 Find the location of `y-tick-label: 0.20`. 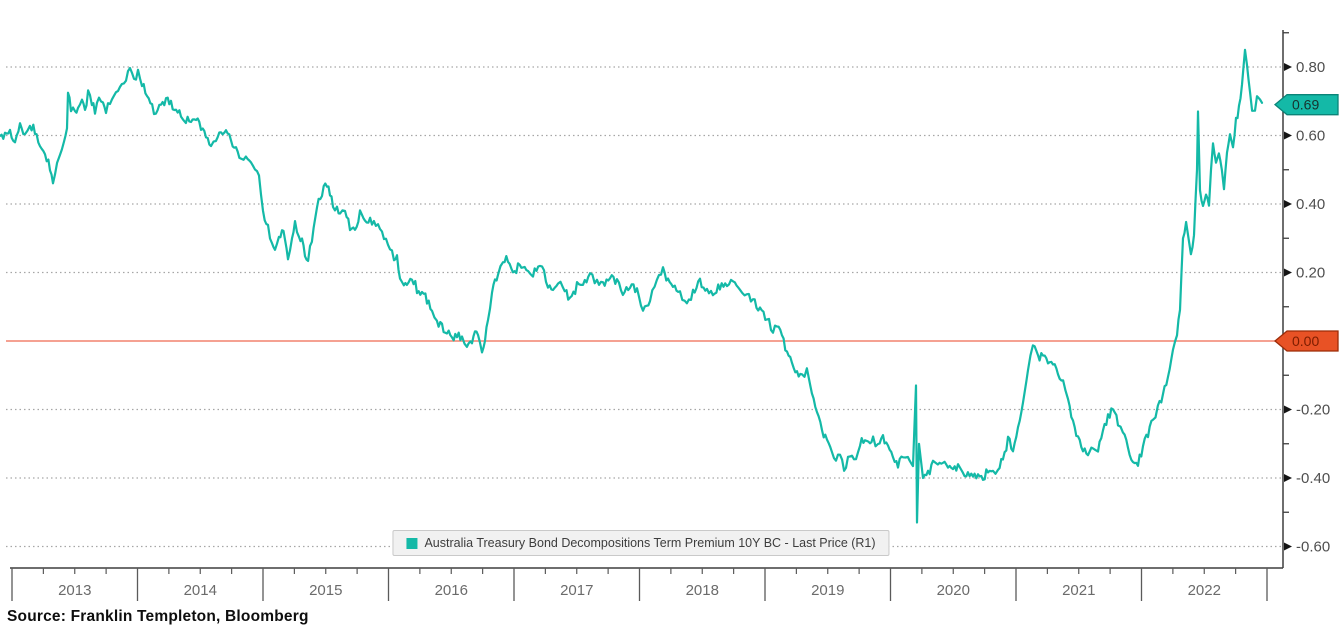

y-tick-label: 0.20 is located at coordinates (1310, 273).